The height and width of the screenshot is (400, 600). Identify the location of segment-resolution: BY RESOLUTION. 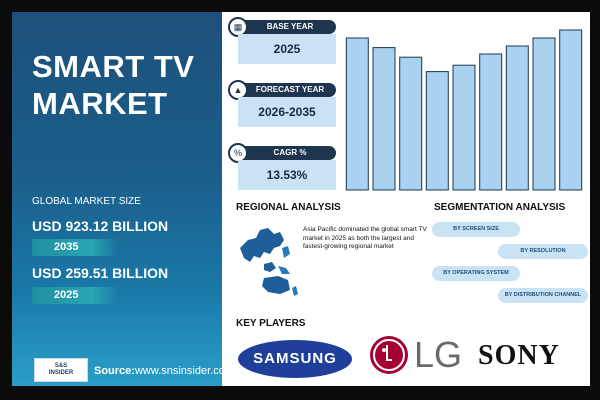
(543, 251).